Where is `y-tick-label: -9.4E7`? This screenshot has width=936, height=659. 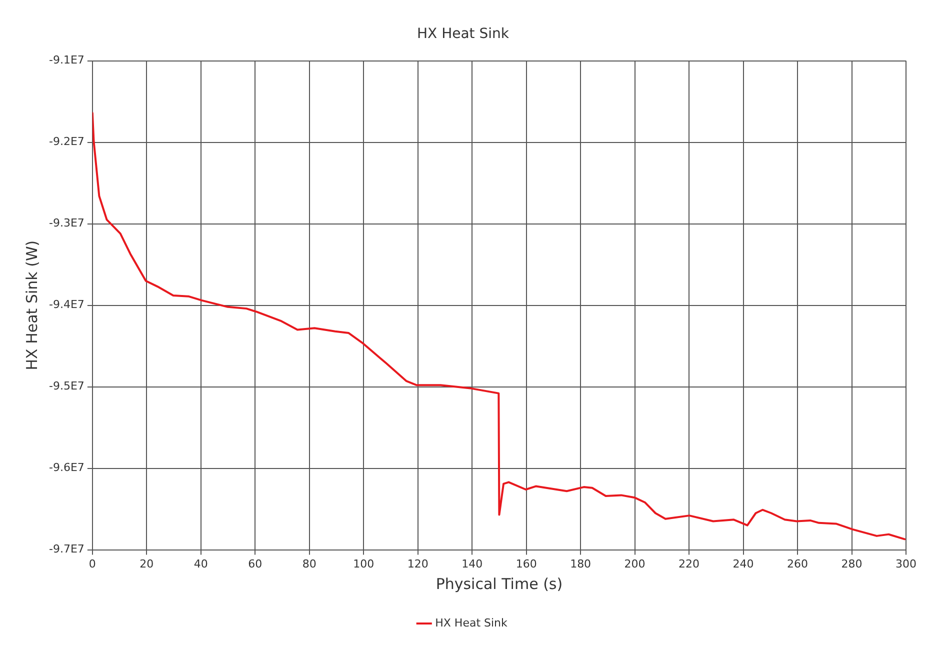
y-tick-label: -9.4E7 is located at coordinates (66, 305).